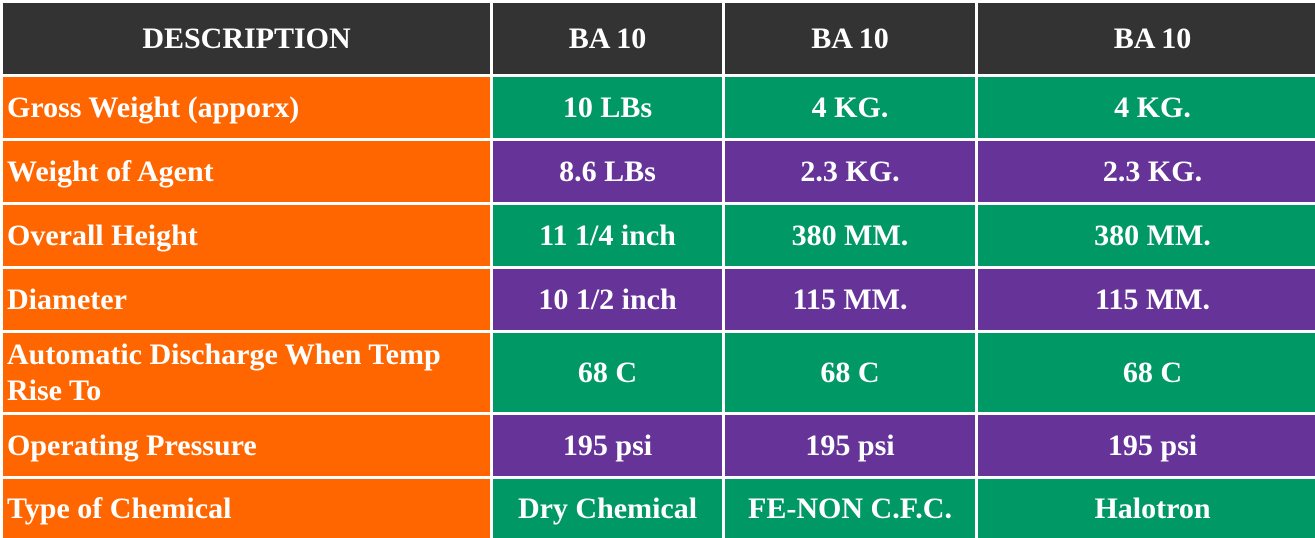  I want to click on row-label-diameter: Diameter, so click(246, 299).